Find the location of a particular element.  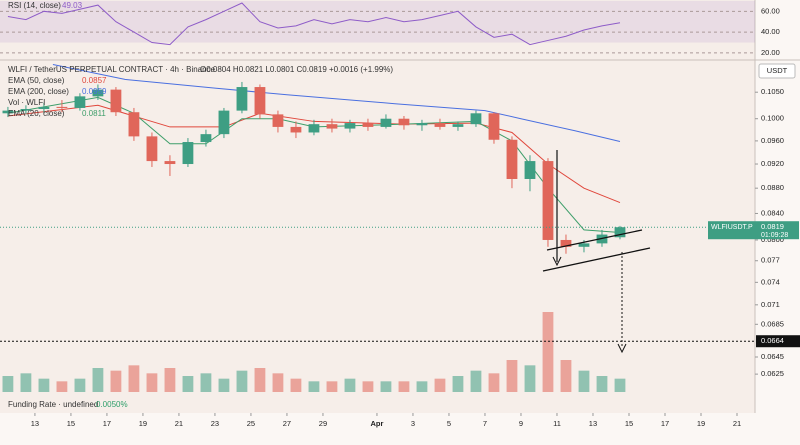

legend-value: 0.0959 is located at coordinates (94, 91).